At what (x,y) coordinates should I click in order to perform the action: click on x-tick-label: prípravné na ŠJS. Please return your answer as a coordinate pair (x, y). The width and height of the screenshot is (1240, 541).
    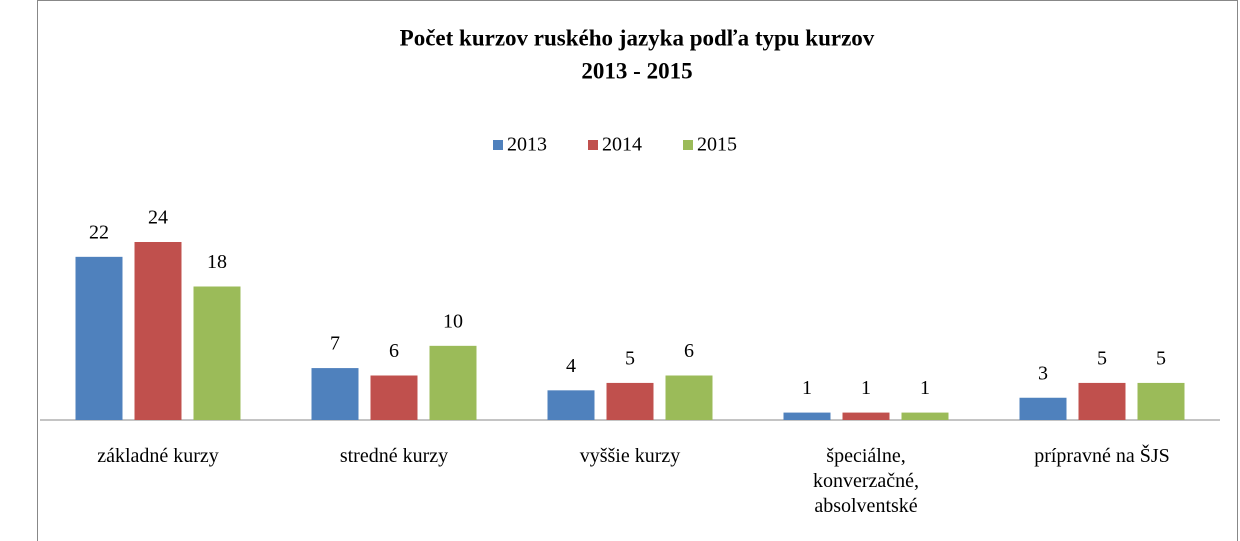
    Looking at the image, I should click on (1102, 456).